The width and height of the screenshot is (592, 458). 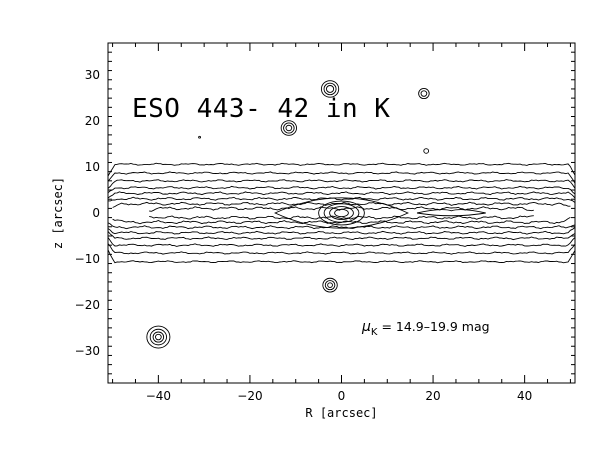 What do you see at coordinates (341, 413) in the screenshot?
I see `x-axis-label: R [arcsec]` at bounding box center [341, 413].